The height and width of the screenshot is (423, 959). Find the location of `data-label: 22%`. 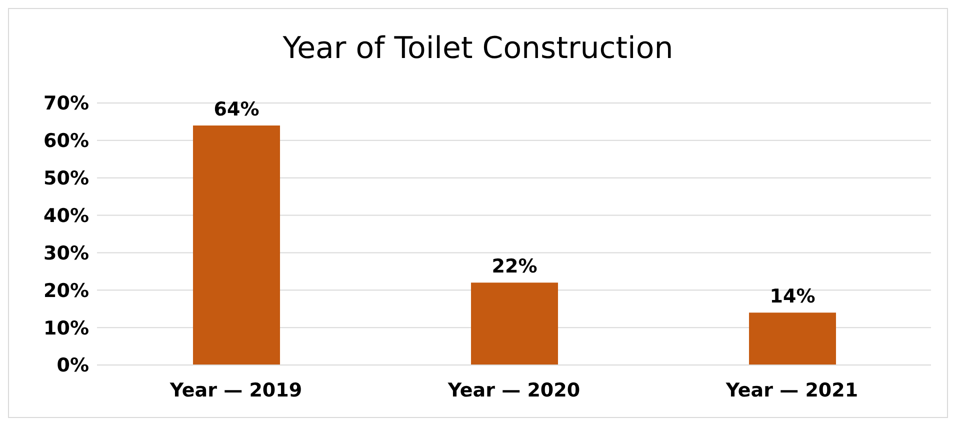

data-label: 22% is located at coordinates (515, 267).